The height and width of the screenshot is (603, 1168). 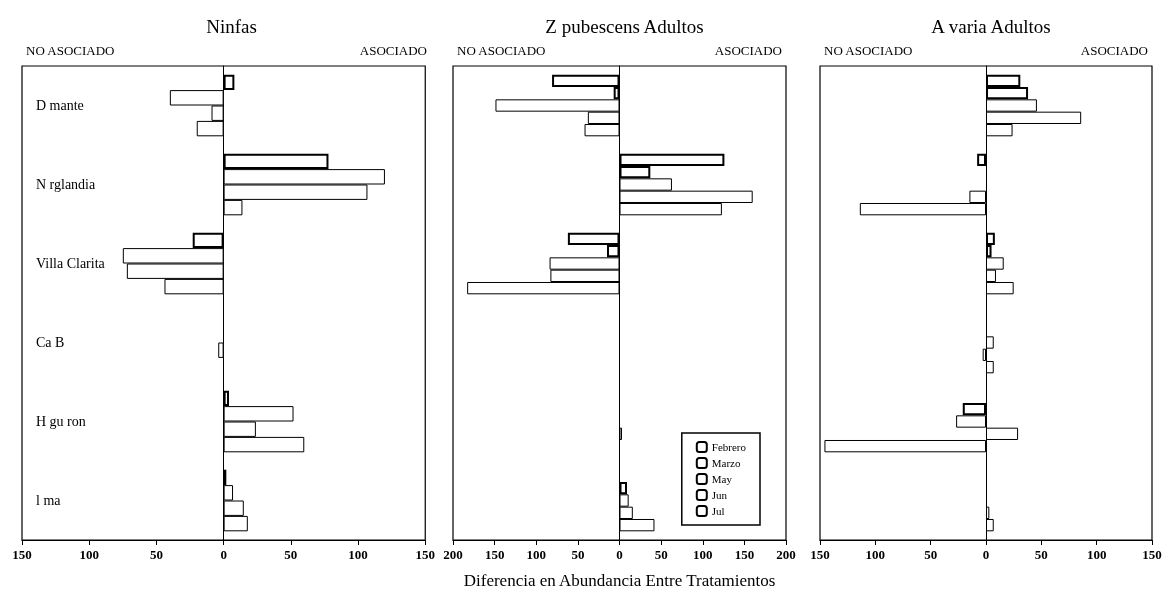 I want to click on chart-title: A varia Adultos, so click(x=991, y=26).